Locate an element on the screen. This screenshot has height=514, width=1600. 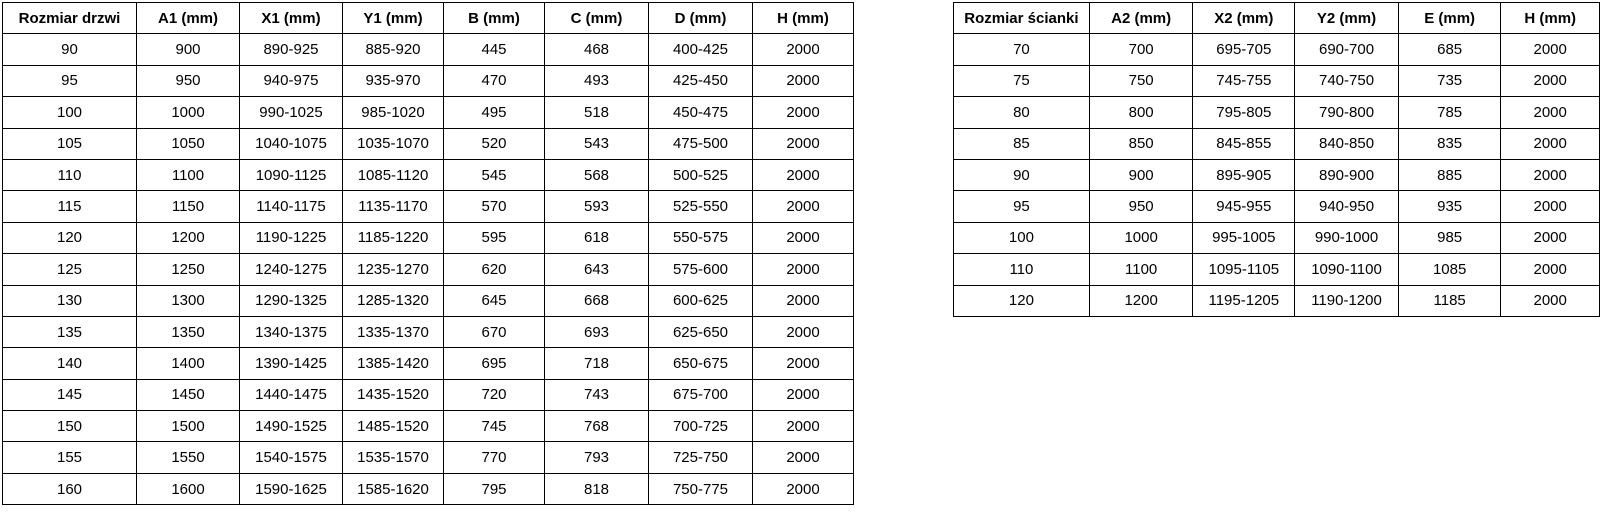
table-cell: 150 is located at coordinates (69, 426).